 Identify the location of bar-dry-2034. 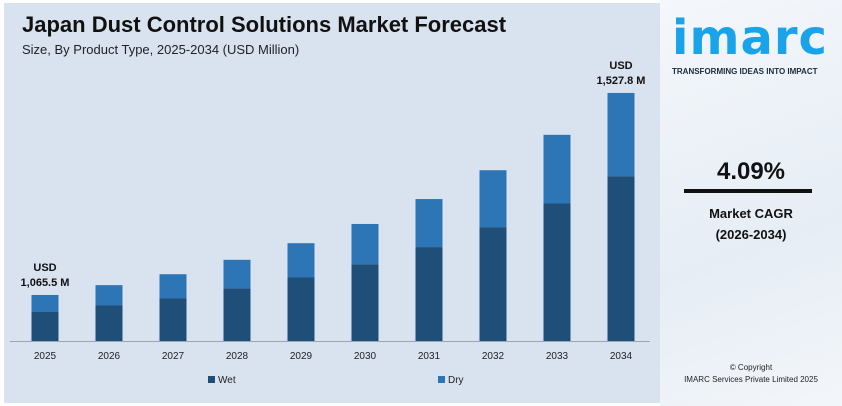
(621, 134).